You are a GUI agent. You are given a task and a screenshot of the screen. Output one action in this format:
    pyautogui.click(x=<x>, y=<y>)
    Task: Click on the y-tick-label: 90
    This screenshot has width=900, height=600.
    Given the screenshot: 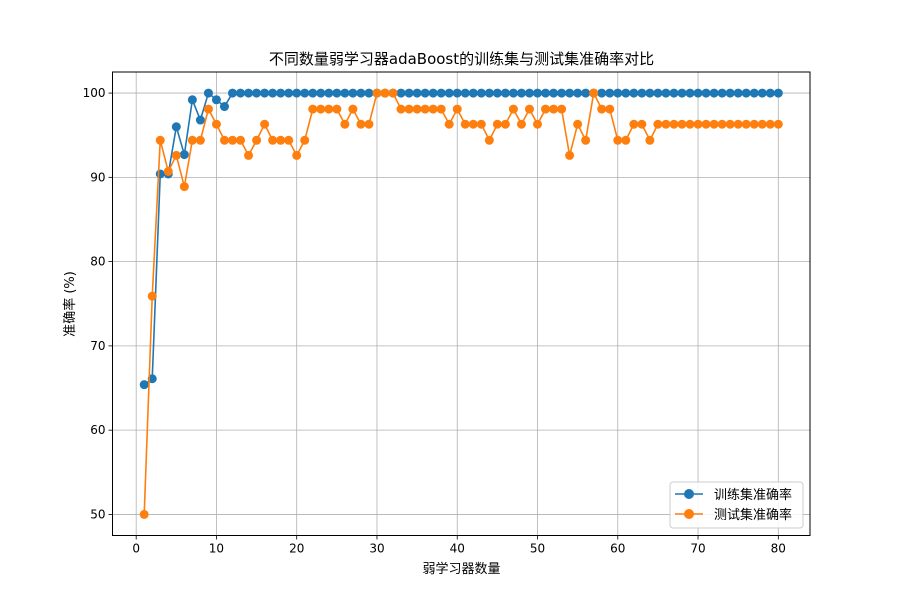 What is the action you would take?
    pyautogui.click(x=97, y=177)
    